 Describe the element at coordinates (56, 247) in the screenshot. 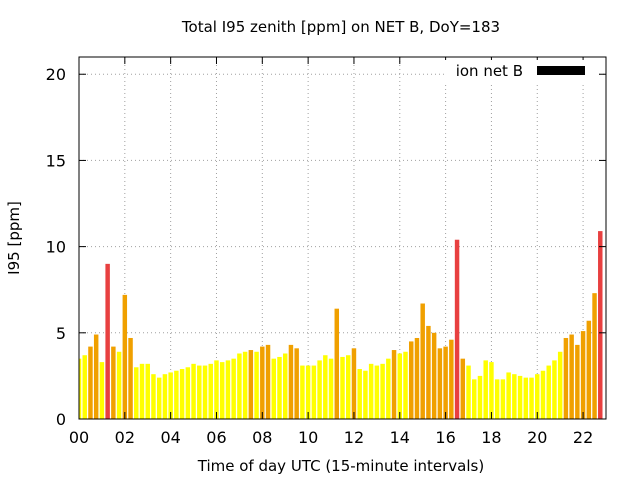

I see `y-tick-label: 10` at that location.